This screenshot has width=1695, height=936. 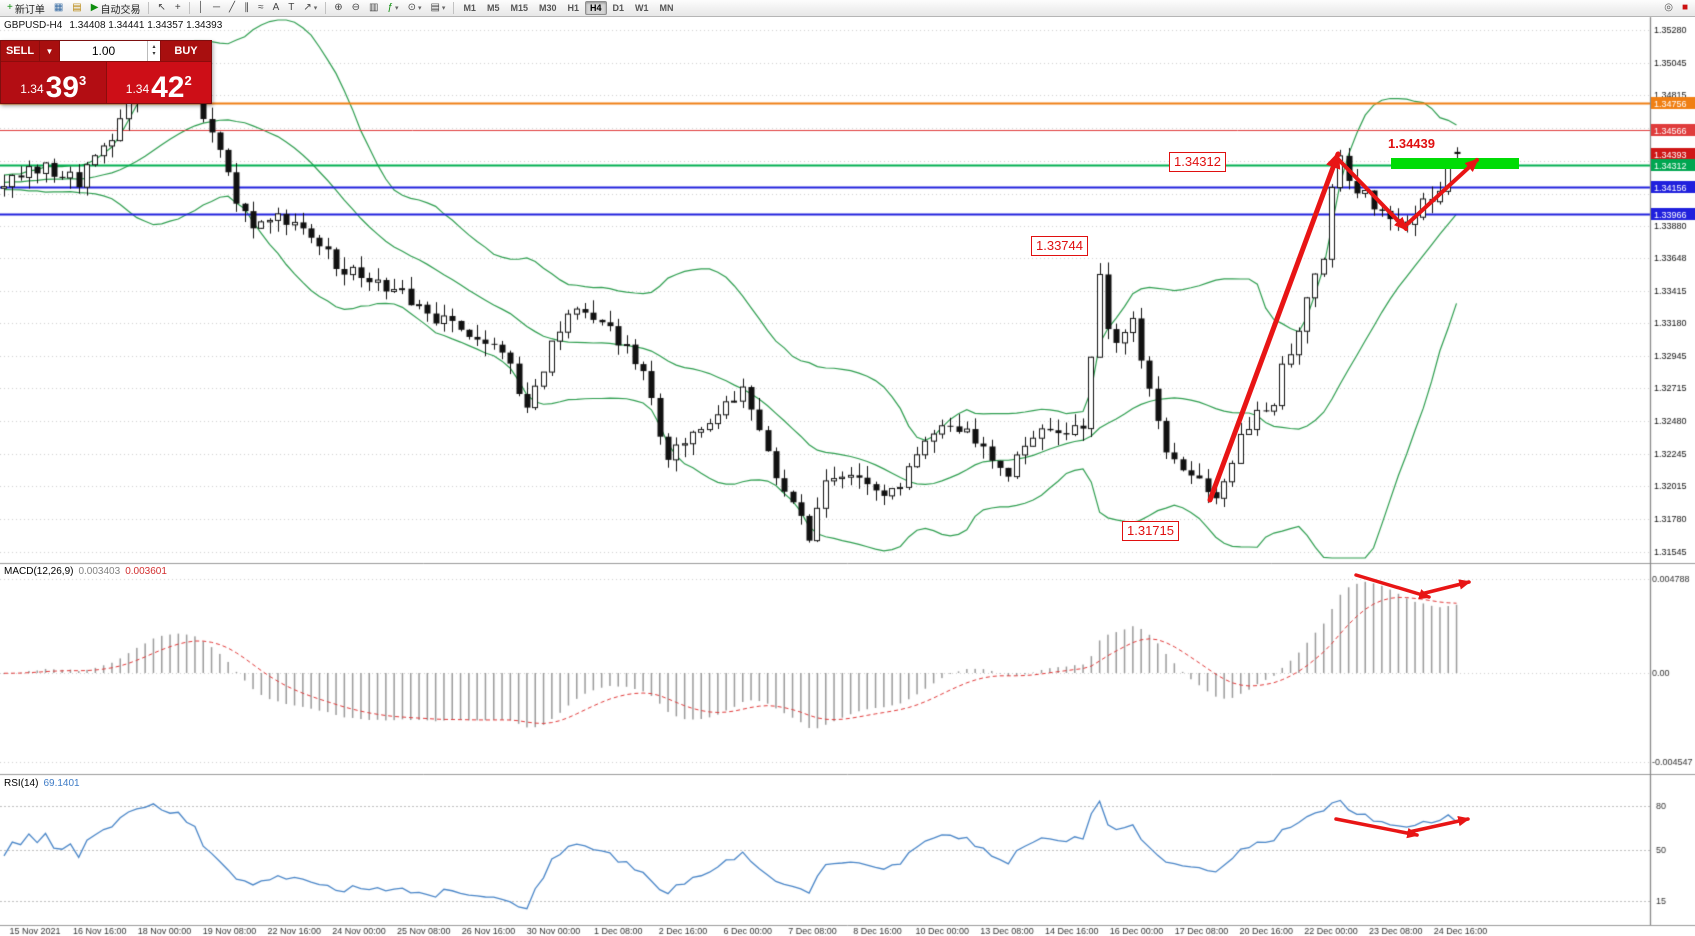 I want to click on macd-value-signal: 0.003601, so click(x=146, y=571).